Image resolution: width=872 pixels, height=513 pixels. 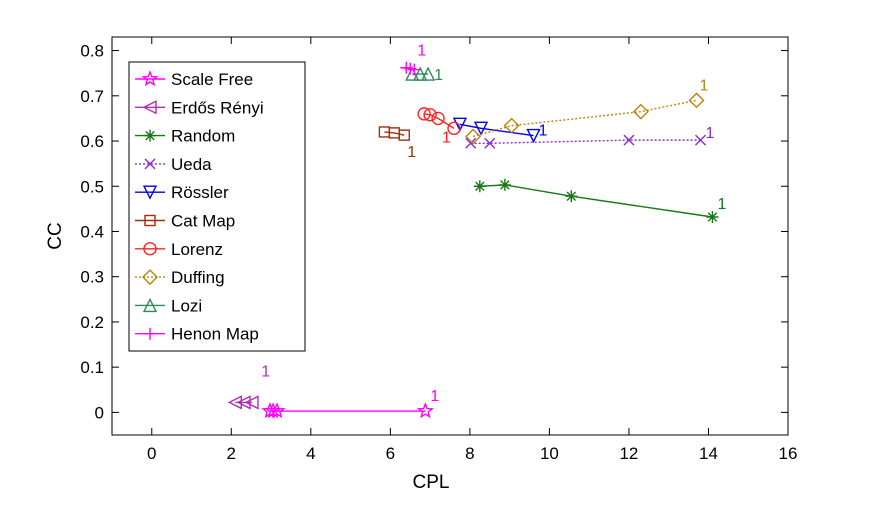 I want to click on series-scale-free: 1, so click(x=350, y=403).